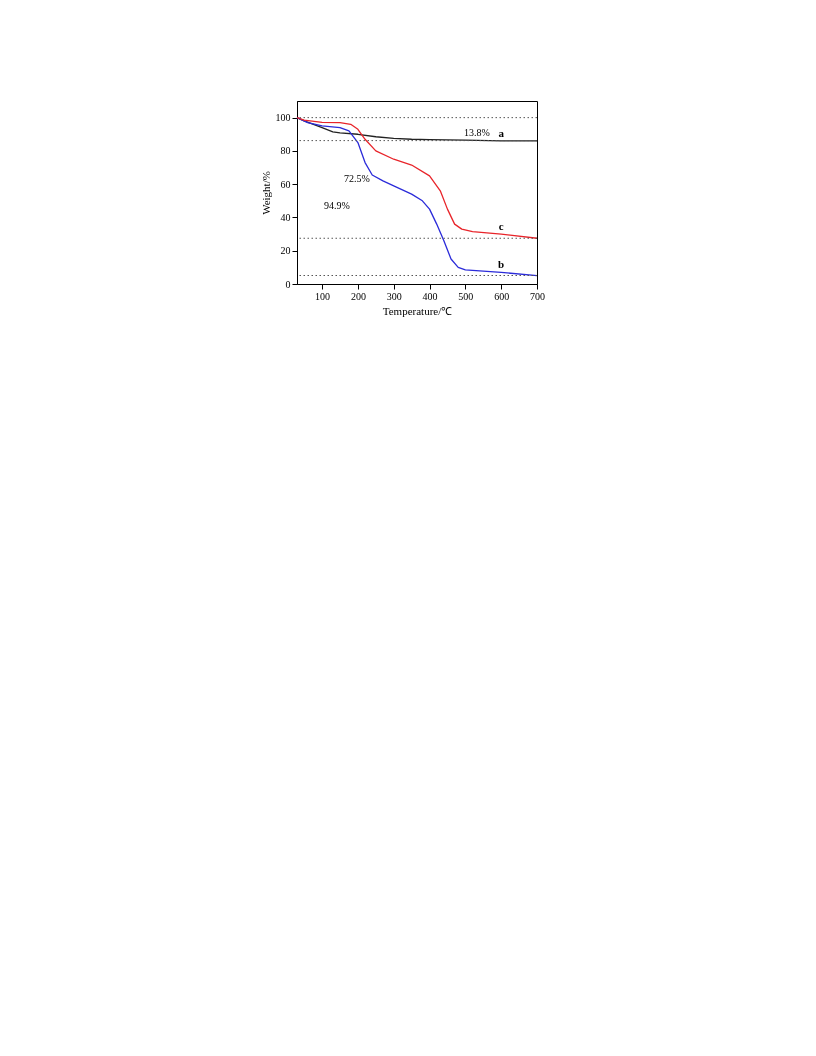 The width and height of the screenshot is (816, 1056). What do you see at coordinates (430, 296) in the screenshot?
I see `x-tick-label: 400` at bounding box center [430, 296].